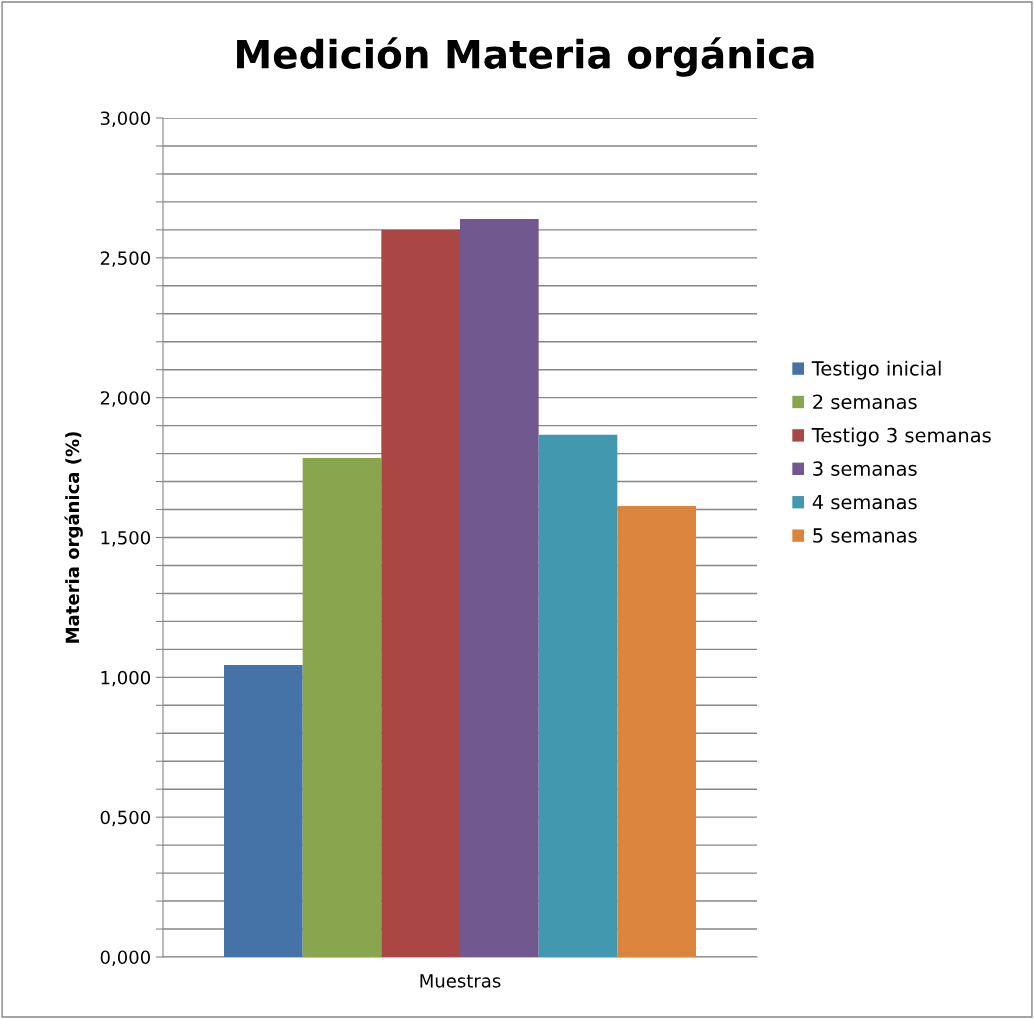 This screenshot has width=1034, height=1019. What do you see at coordinates (125, 678) in the screenshot?
I see `y-tick-label: 1,000` at bounding box center [125, 678].